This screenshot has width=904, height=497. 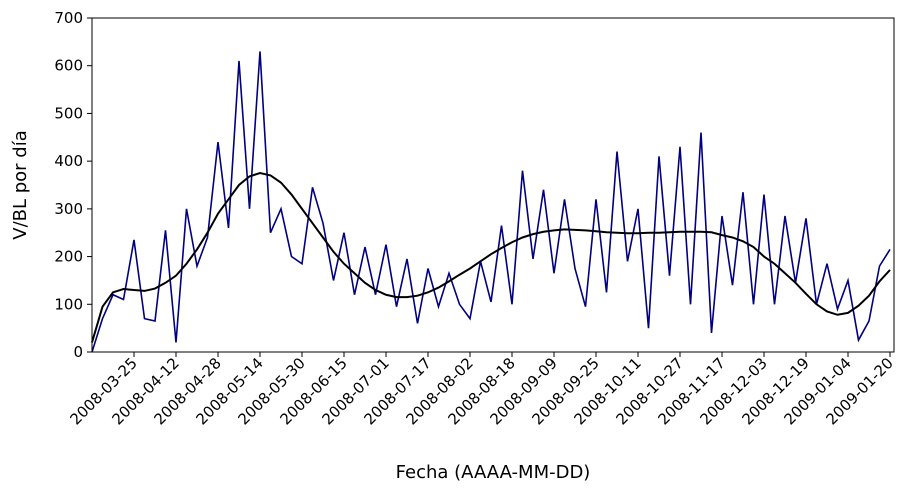 What do you see at coordinates (68, 257) in the screenshot?
I see `y-tick-label: 200` at bounding box center [68, 257].